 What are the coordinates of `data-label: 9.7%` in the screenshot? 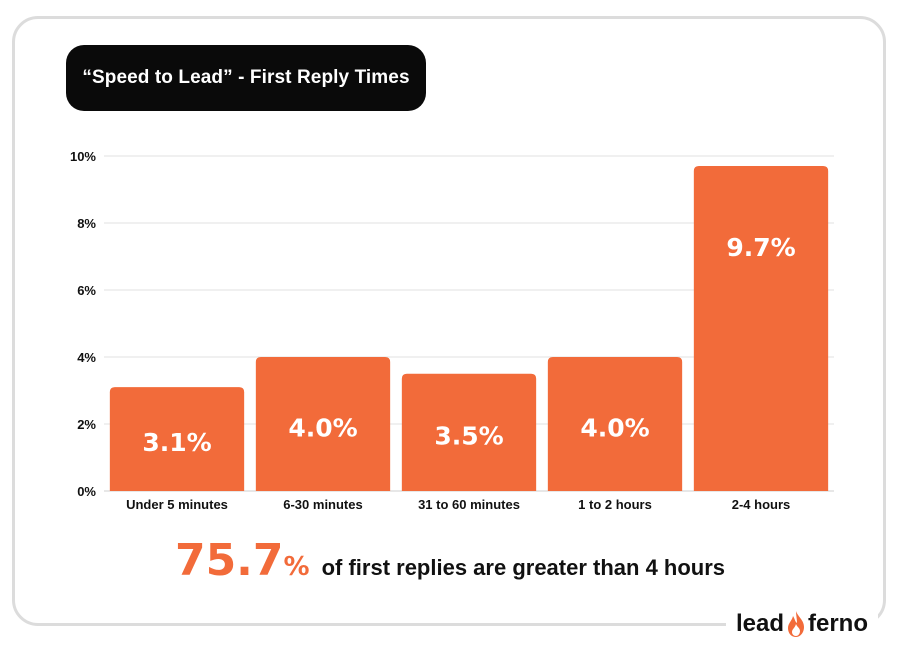 It's located at (760, 247).